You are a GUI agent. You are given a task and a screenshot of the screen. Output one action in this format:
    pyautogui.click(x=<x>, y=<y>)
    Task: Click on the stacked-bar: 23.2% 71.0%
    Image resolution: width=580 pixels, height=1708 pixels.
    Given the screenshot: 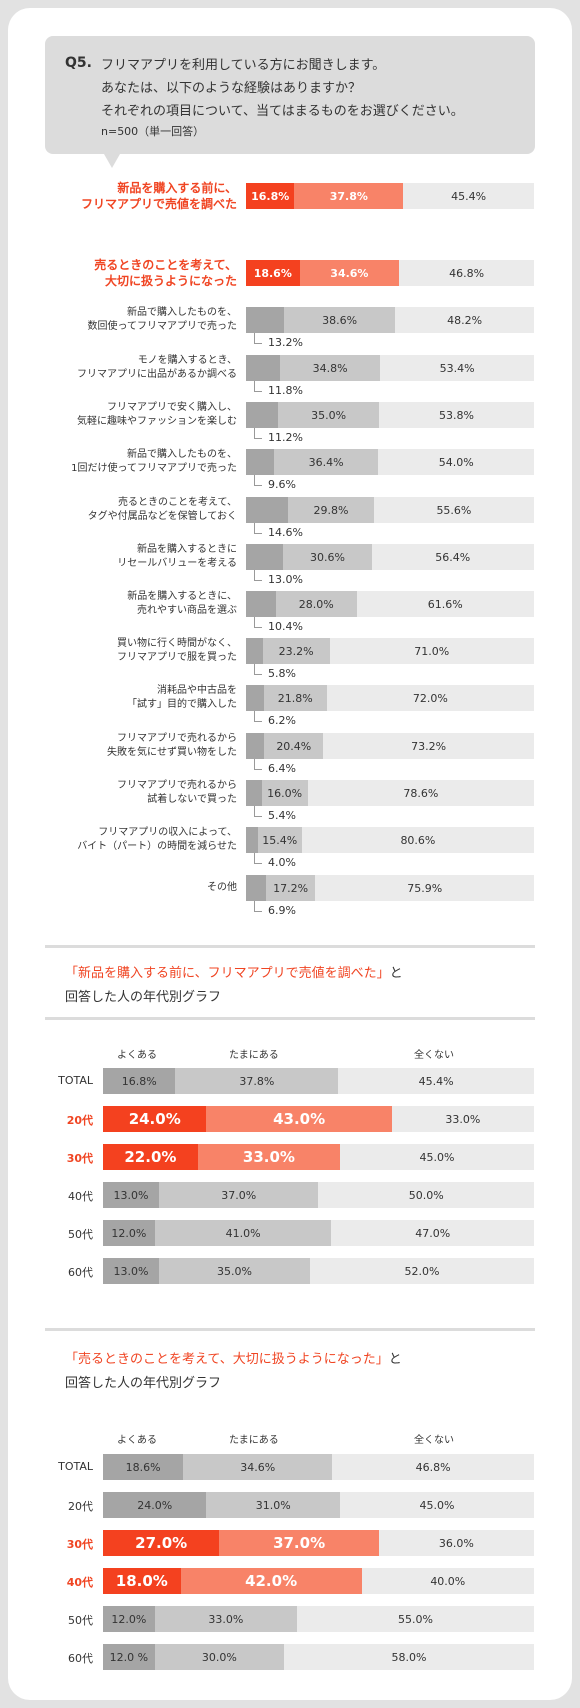 What is the action you would take?
    pyautogui.click(x=390, y=651)
    